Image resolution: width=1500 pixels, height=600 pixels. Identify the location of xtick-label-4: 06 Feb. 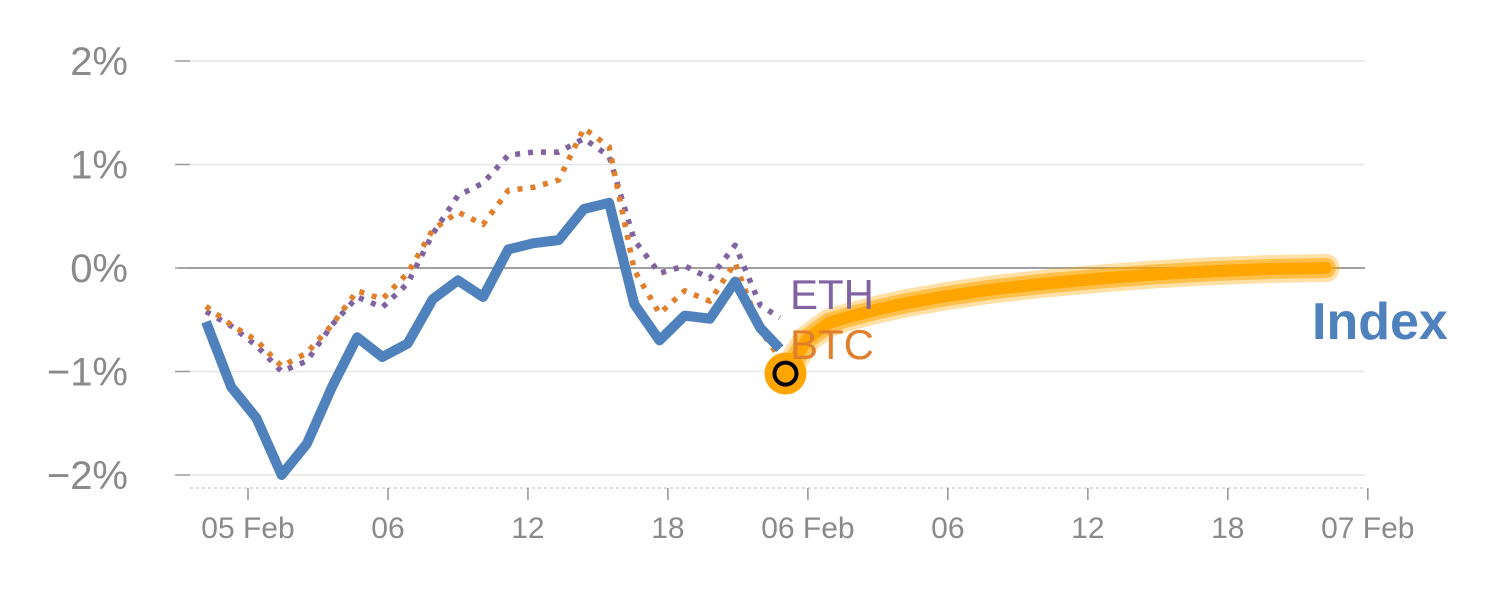
(807, 528).